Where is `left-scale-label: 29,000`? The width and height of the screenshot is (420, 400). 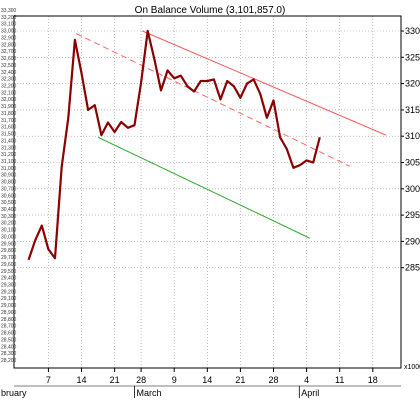
left-scale-label: 29,000 is located at coordinates (9, 306).